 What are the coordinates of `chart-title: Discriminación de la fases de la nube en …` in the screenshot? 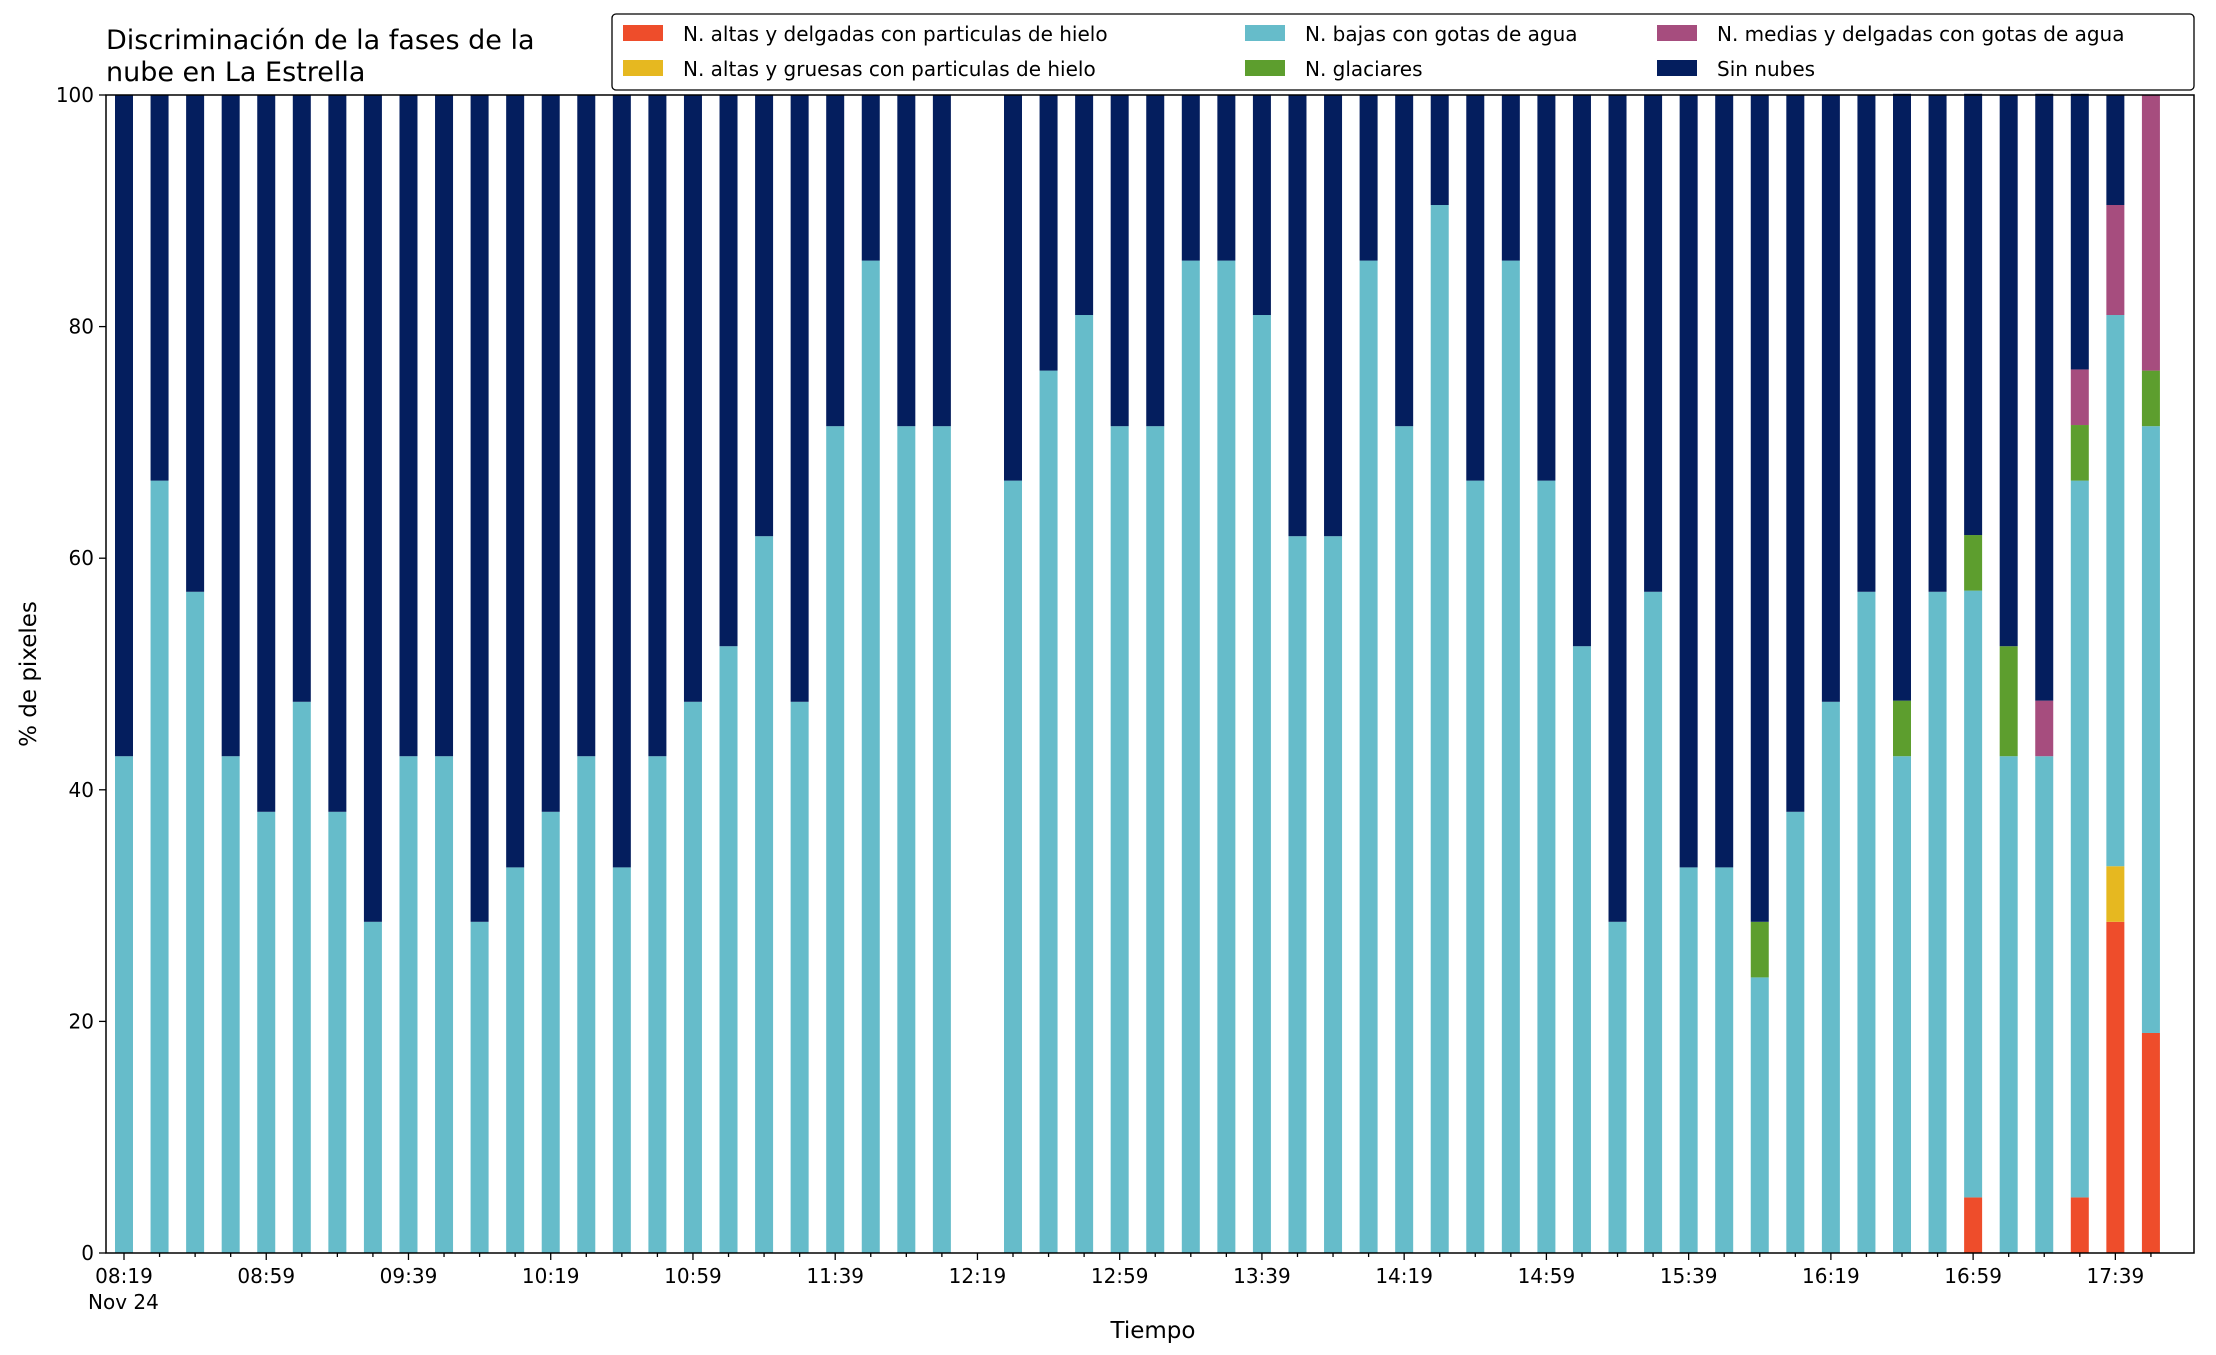 It's located at (320, 56).